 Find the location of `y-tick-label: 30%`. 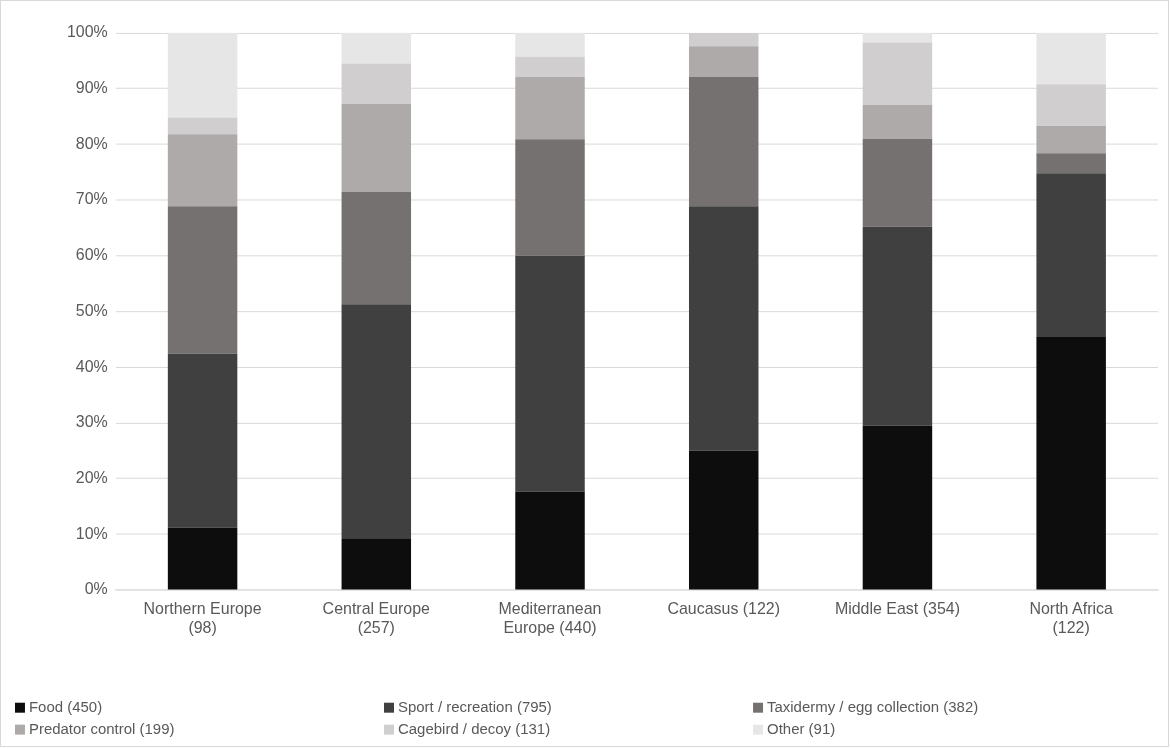

y-tick-label: 30% is located at coordinates (91, 422).